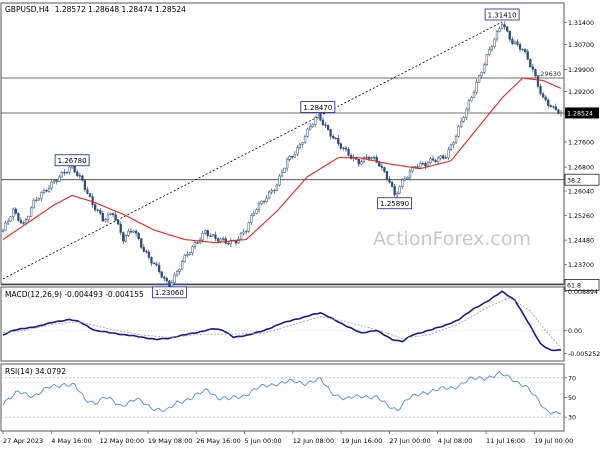 The height and width of the screenshot is (454, 600). I want to click on price-axis-label: 1.27600, so click(581, 142).